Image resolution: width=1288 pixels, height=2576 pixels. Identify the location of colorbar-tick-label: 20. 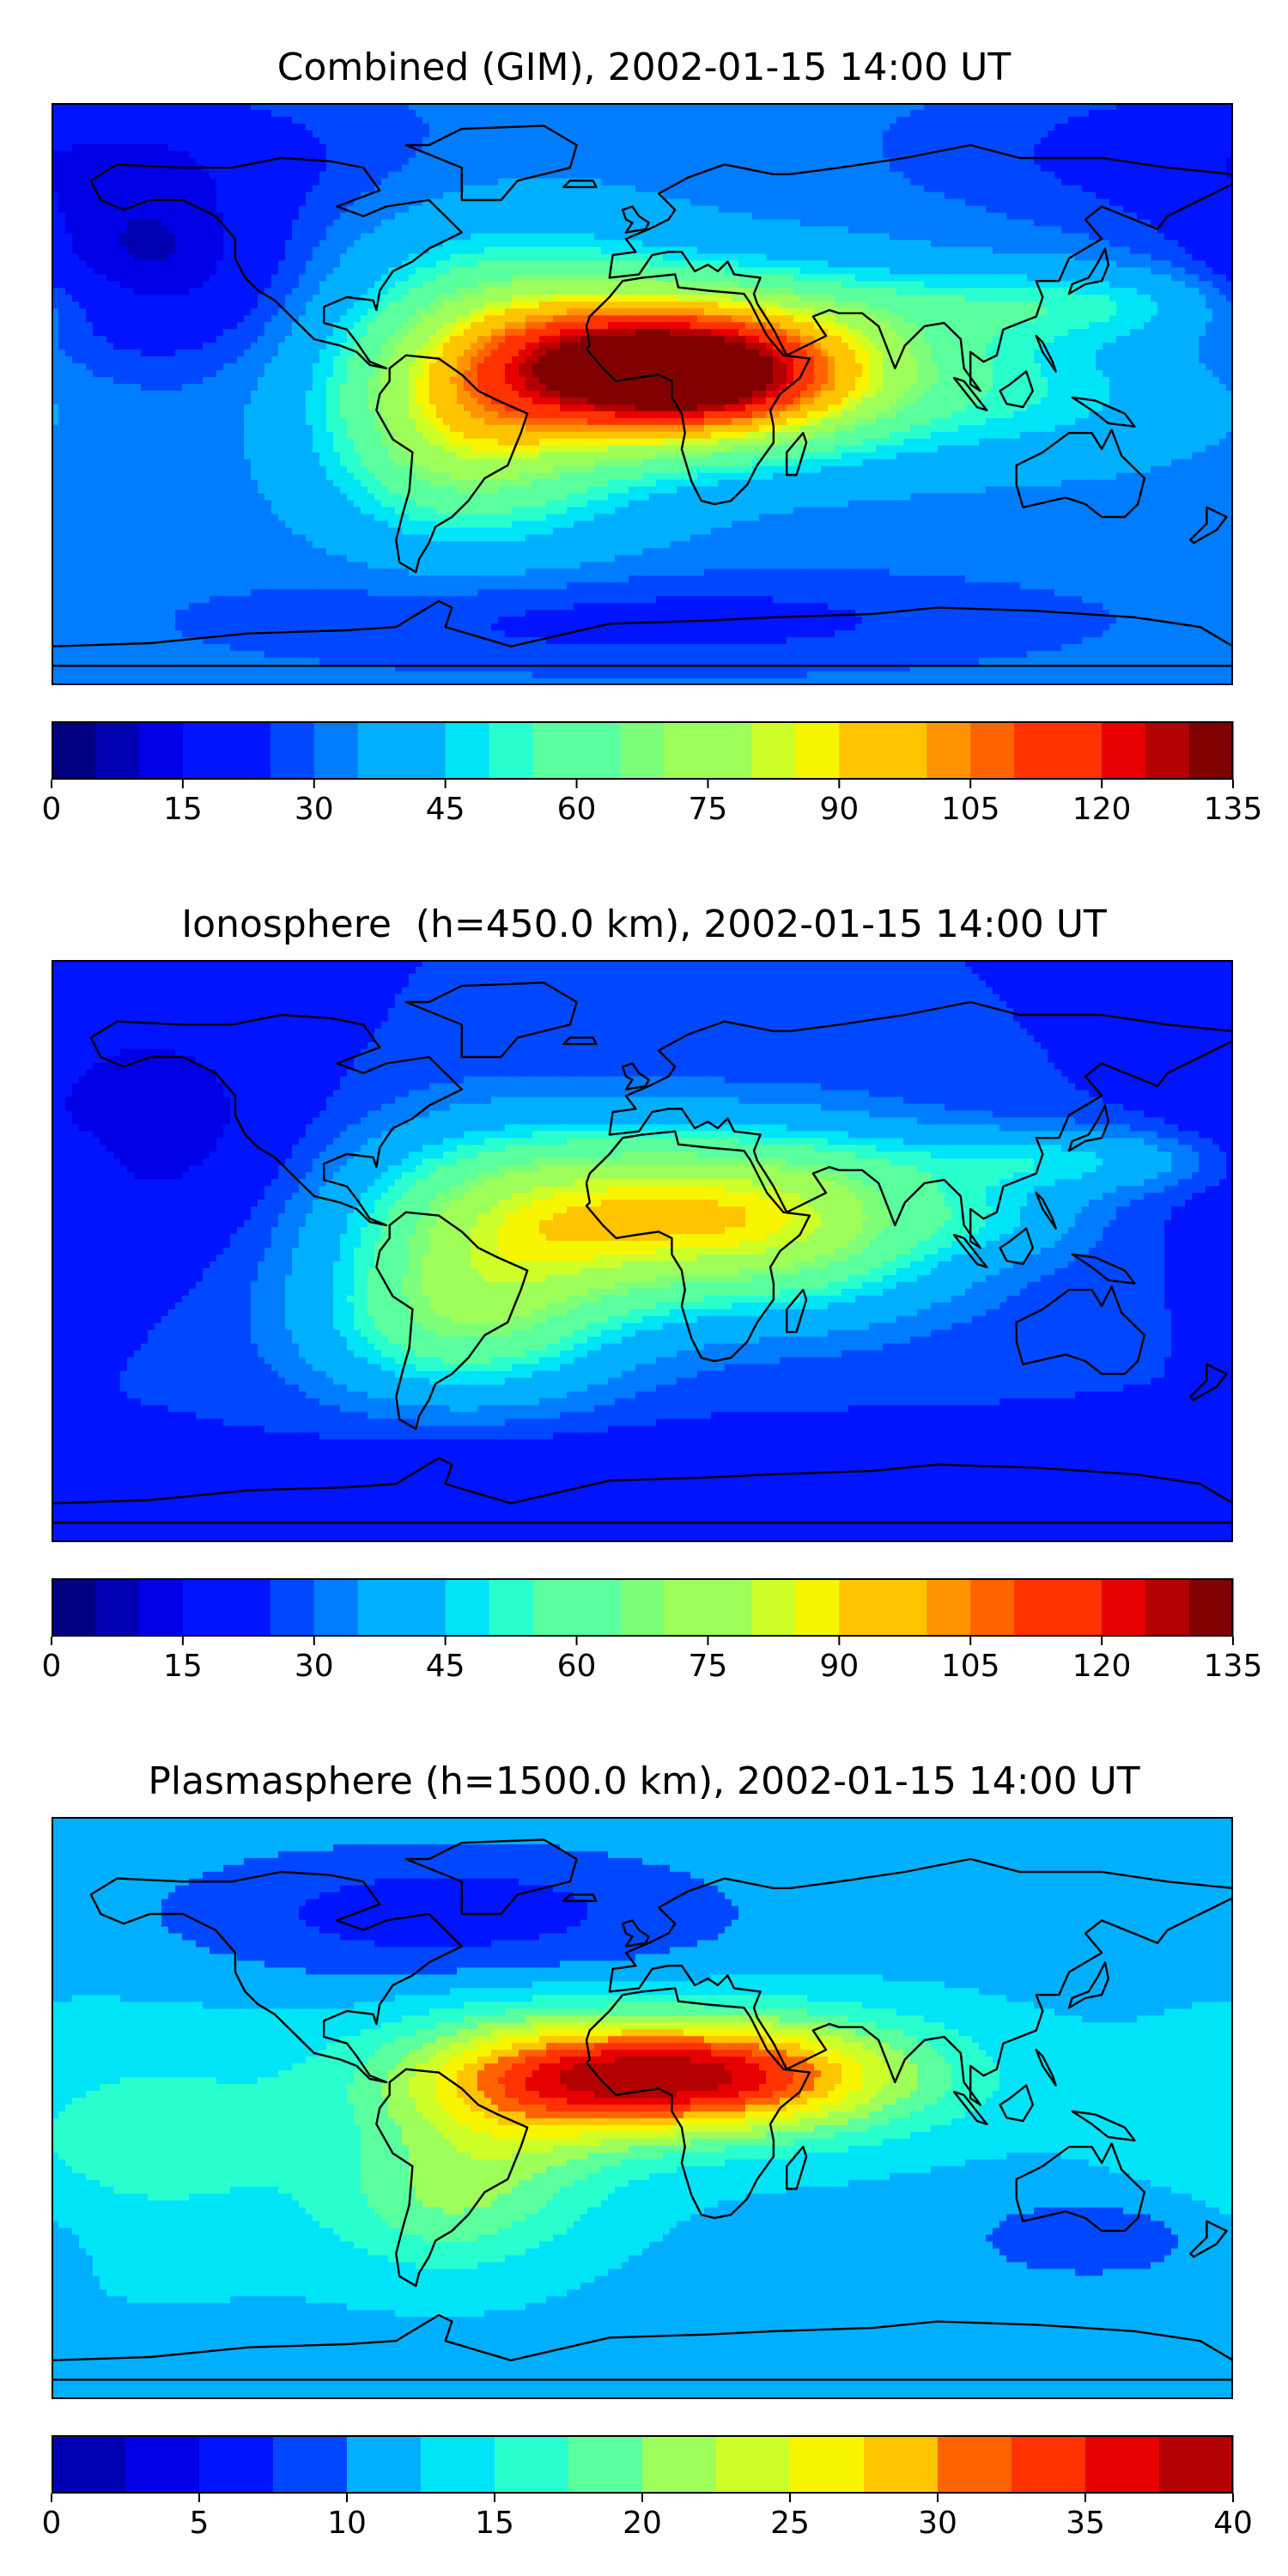
(642, 2523).